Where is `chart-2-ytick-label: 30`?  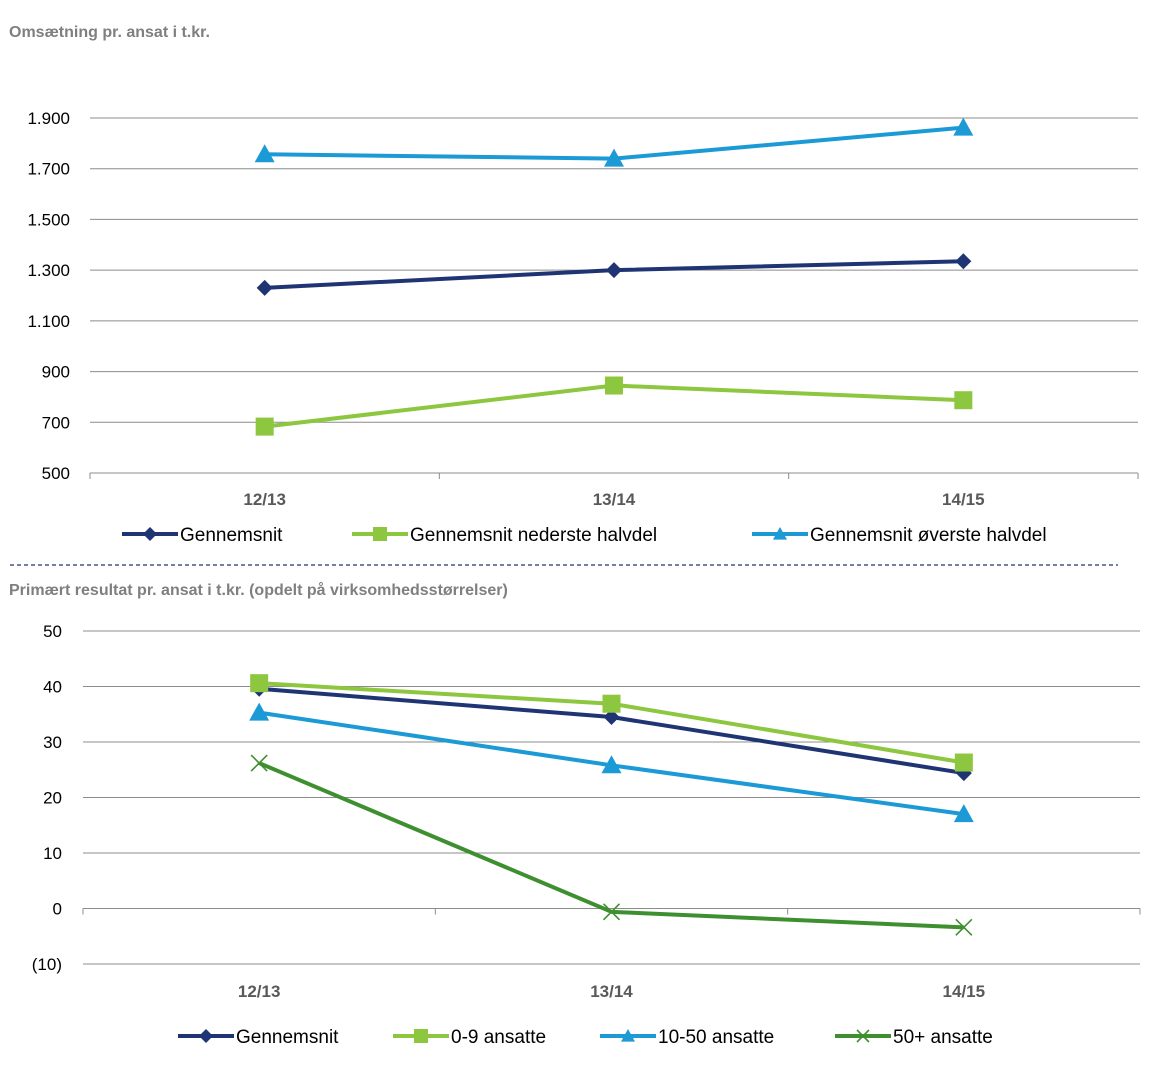 chart-2-ytick-label: 30 is located at coordinates (52, 742).